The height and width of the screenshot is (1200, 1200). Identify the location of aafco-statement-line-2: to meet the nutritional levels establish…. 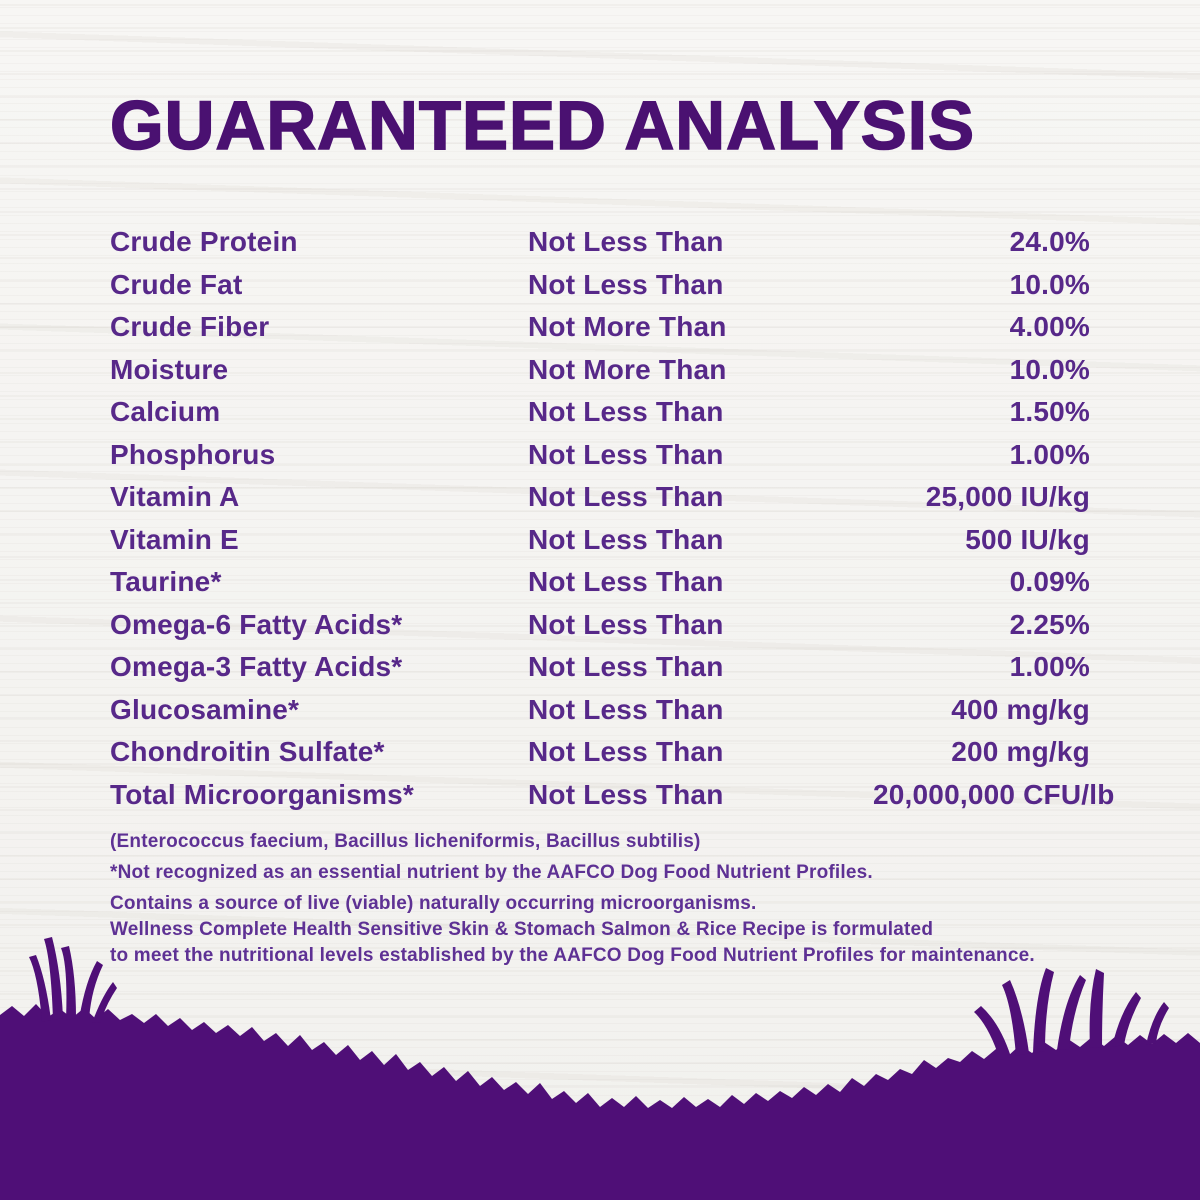
(572, 955).